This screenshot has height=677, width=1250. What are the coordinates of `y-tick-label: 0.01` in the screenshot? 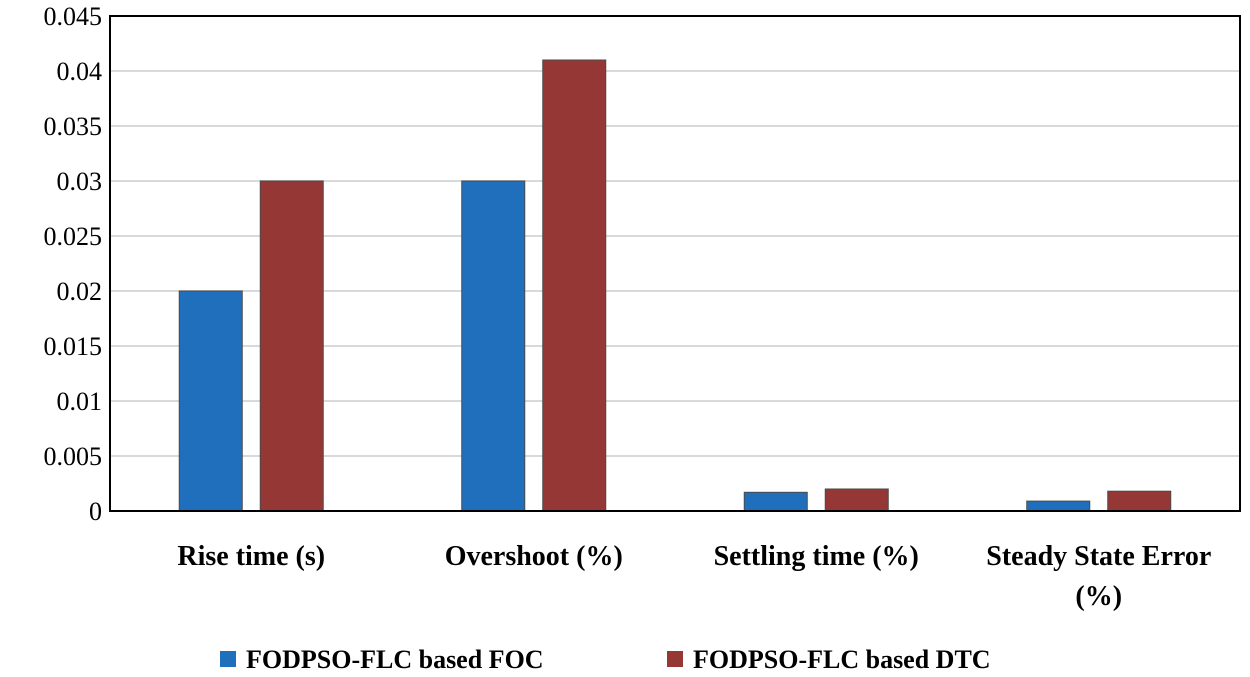 It's located at (80, 401).